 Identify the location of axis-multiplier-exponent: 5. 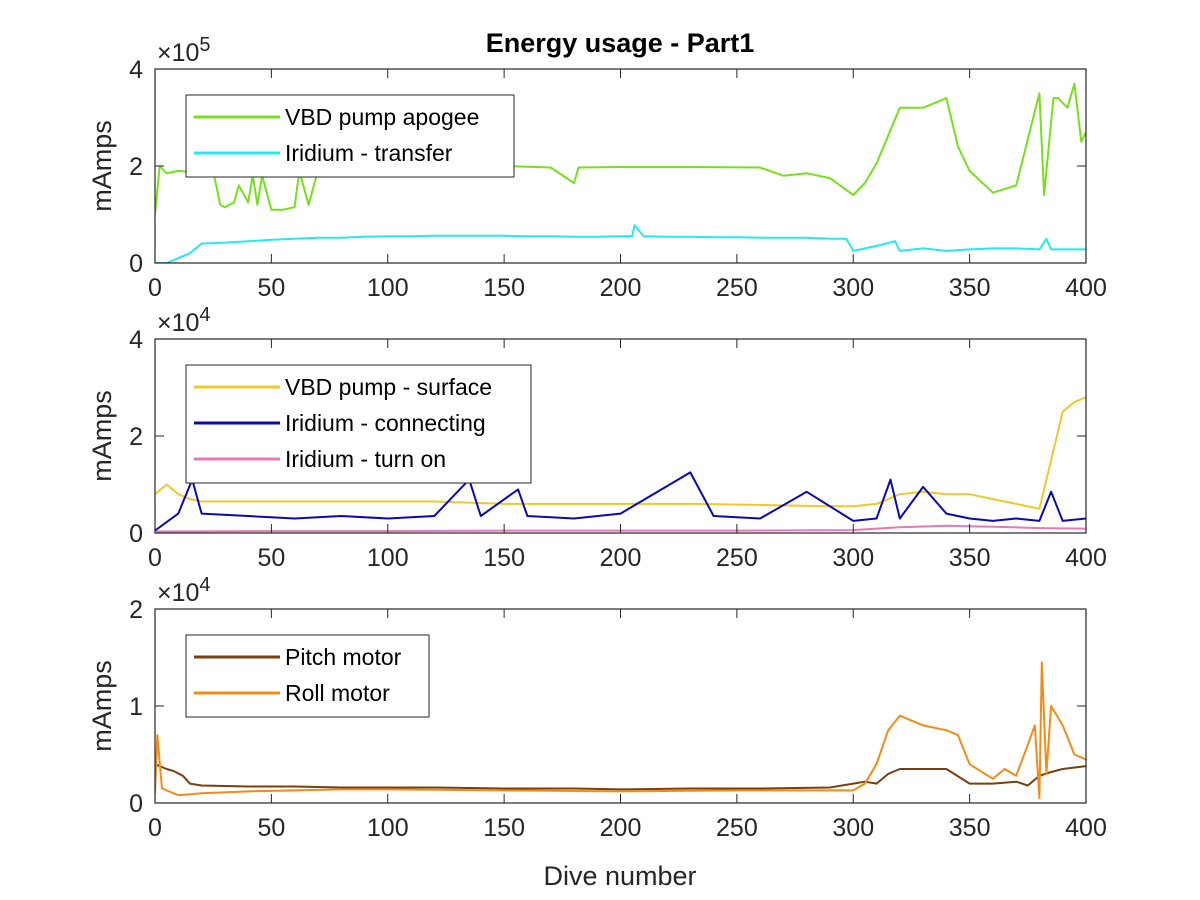
(204, 45).